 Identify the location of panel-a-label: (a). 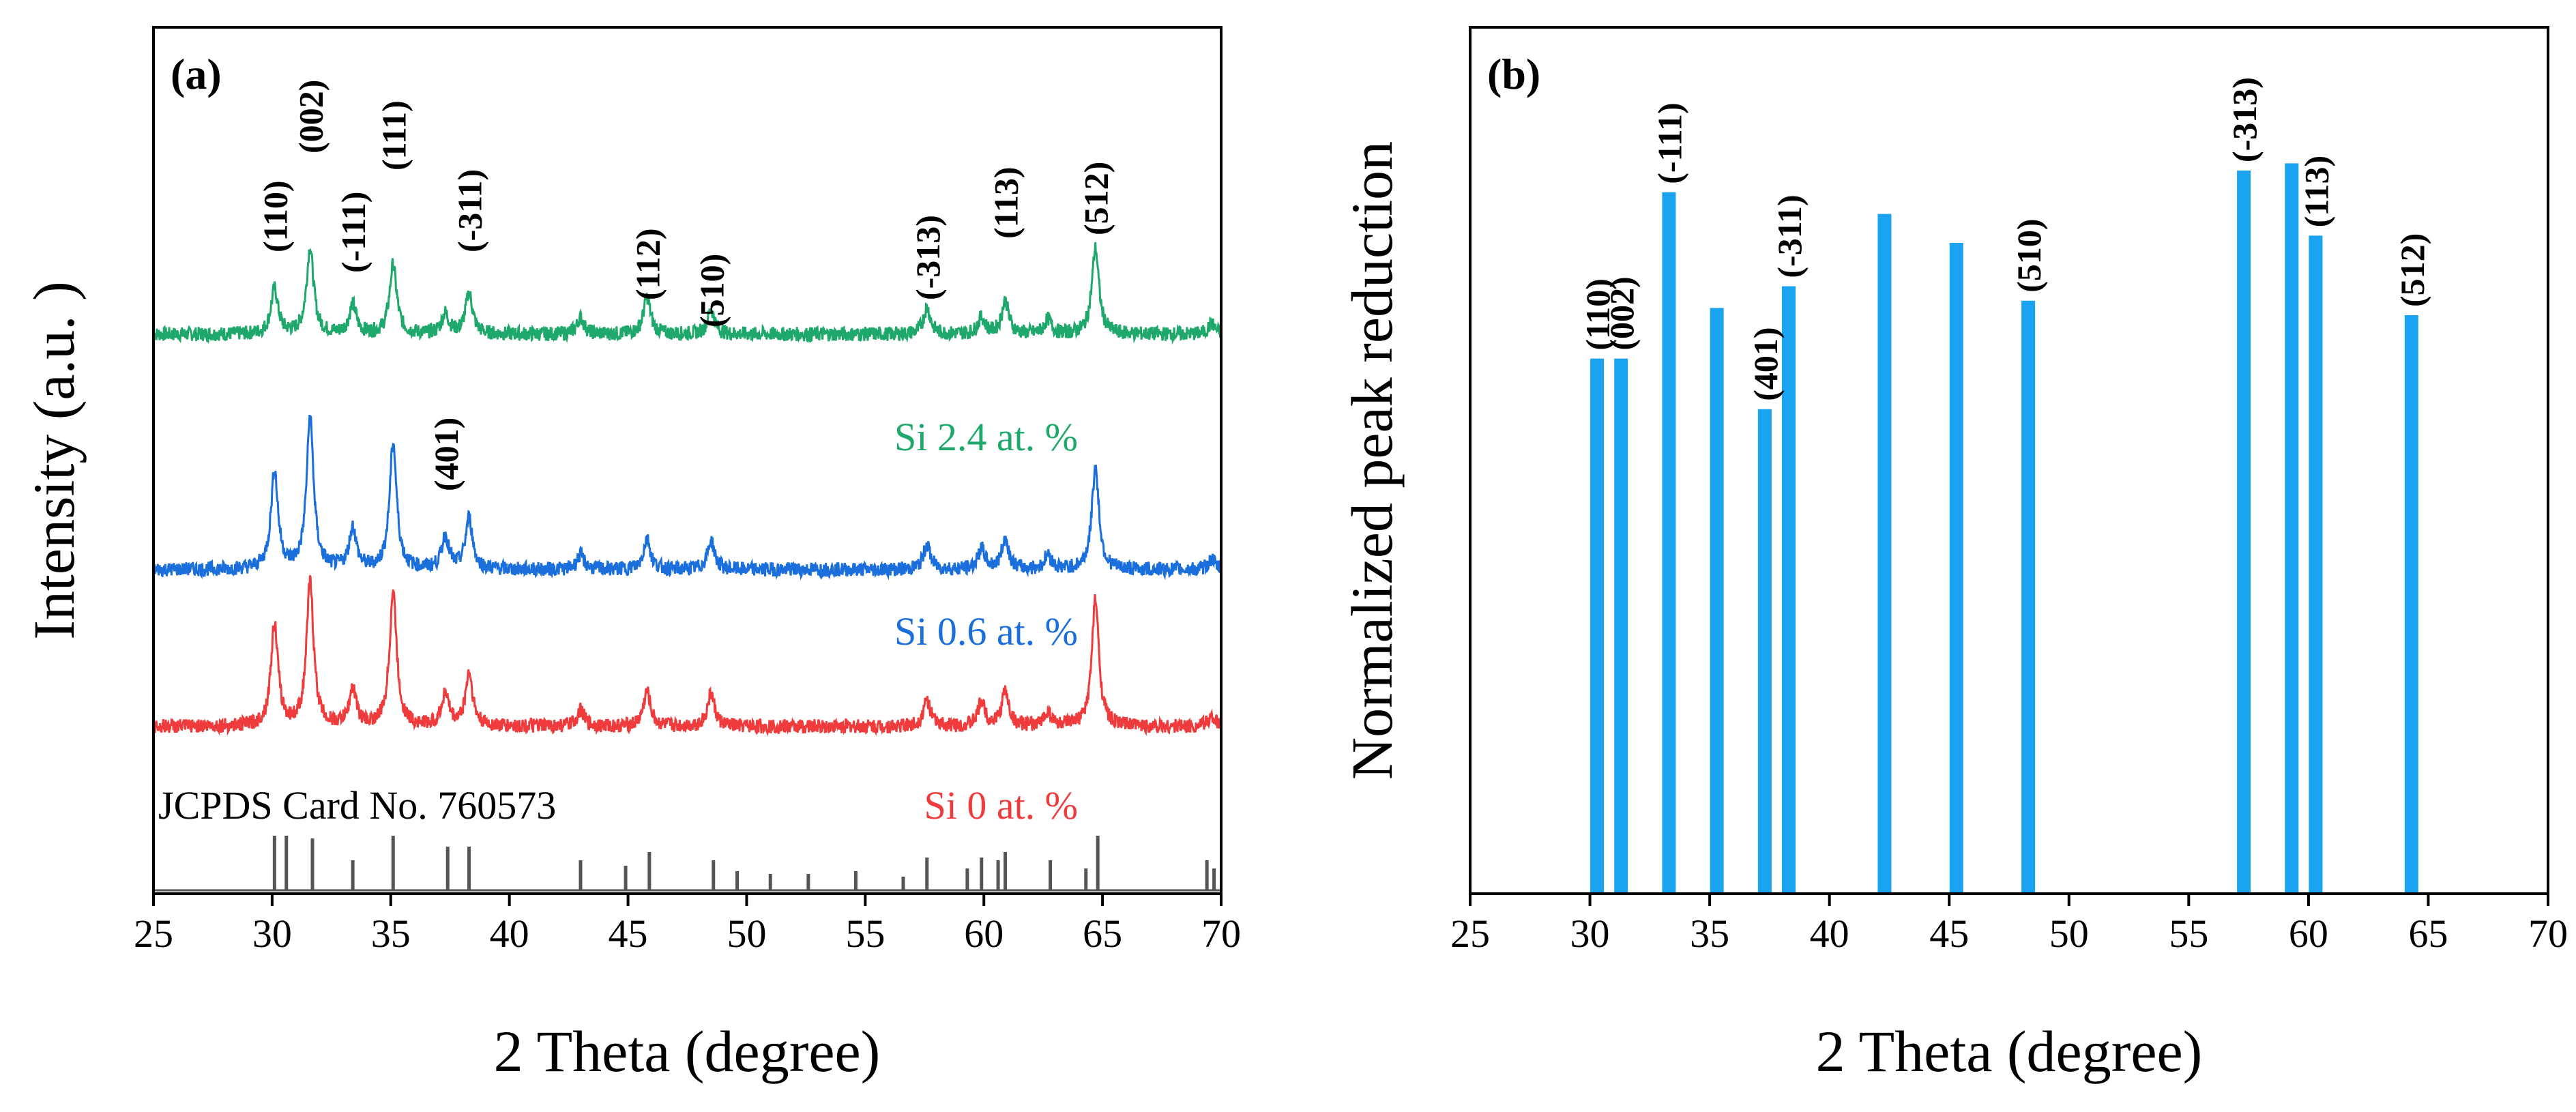
(197, 74).